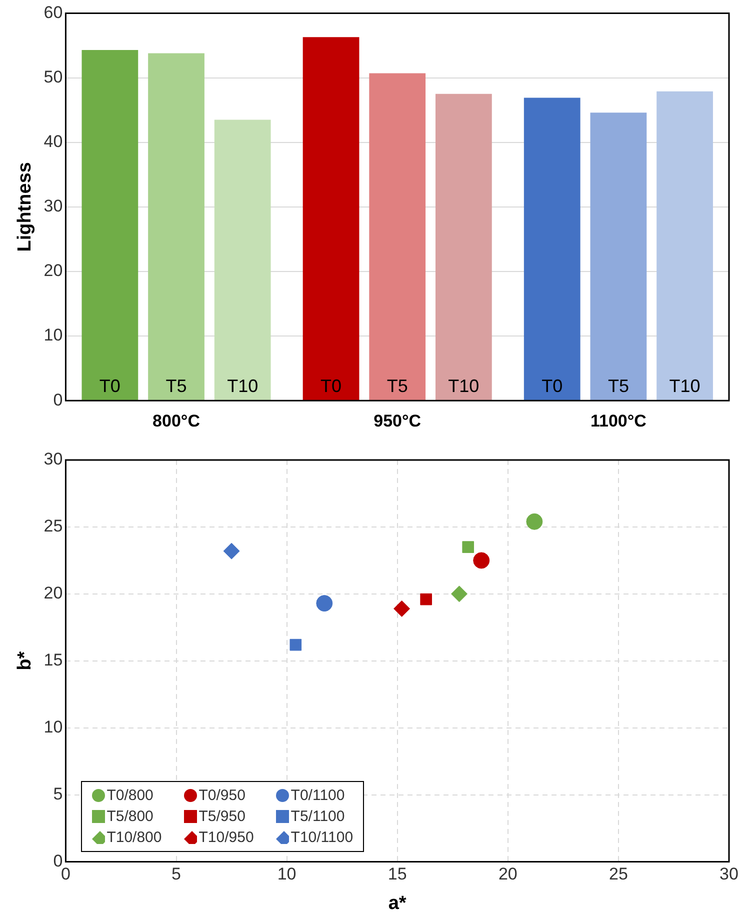 Image resolution: width=749 pixels, height=924 pixels. What do you see at coordinates (317, 795) in the screenshot?
I see `legend-label: T0/1100` at bounding box center [317, 795].